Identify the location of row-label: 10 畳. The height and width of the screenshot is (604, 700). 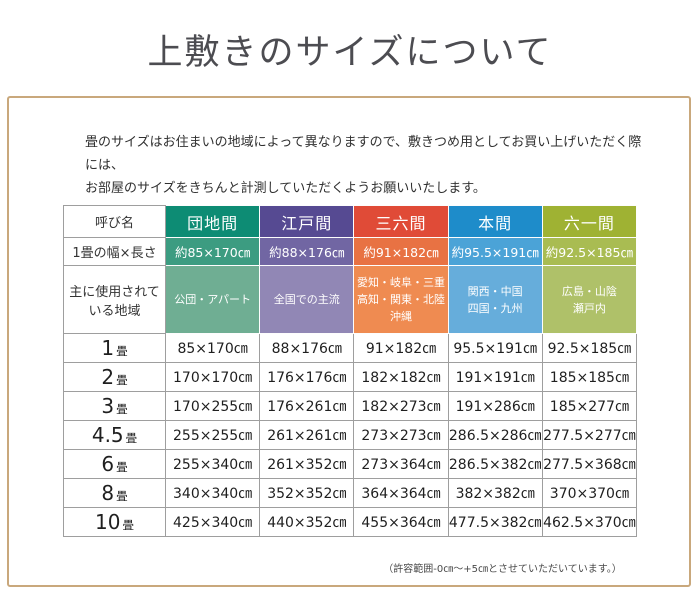
(114, 522).